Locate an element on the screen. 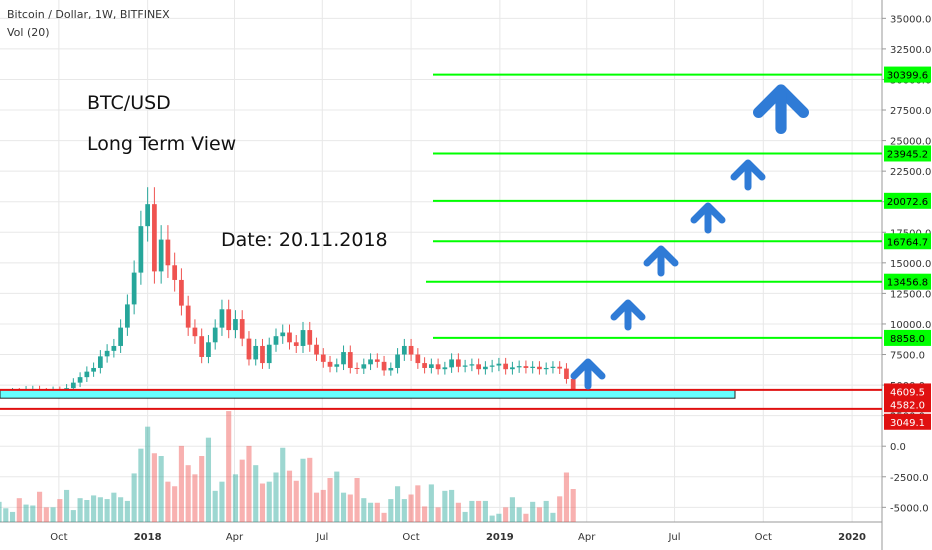  zone-low-price-tag: 3049.1 is located at coordinates (907, 423).